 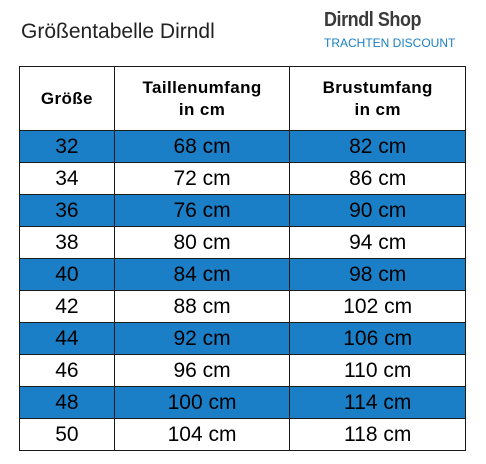 I want to click on table-row: 32 68 cm 82 cm, so click(x=242, y=146).